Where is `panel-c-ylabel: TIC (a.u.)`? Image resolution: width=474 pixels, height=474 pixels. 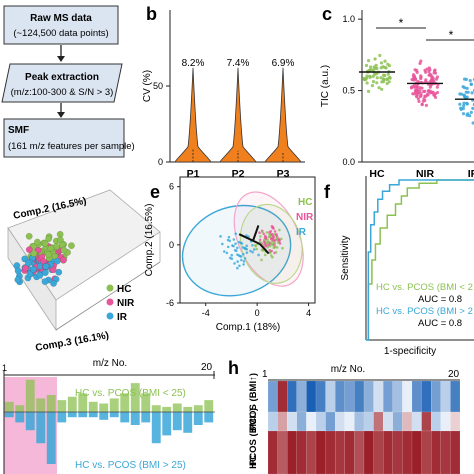 panel-c-ylabel: TIC (a.u.) is located at coordinates (325, 86).